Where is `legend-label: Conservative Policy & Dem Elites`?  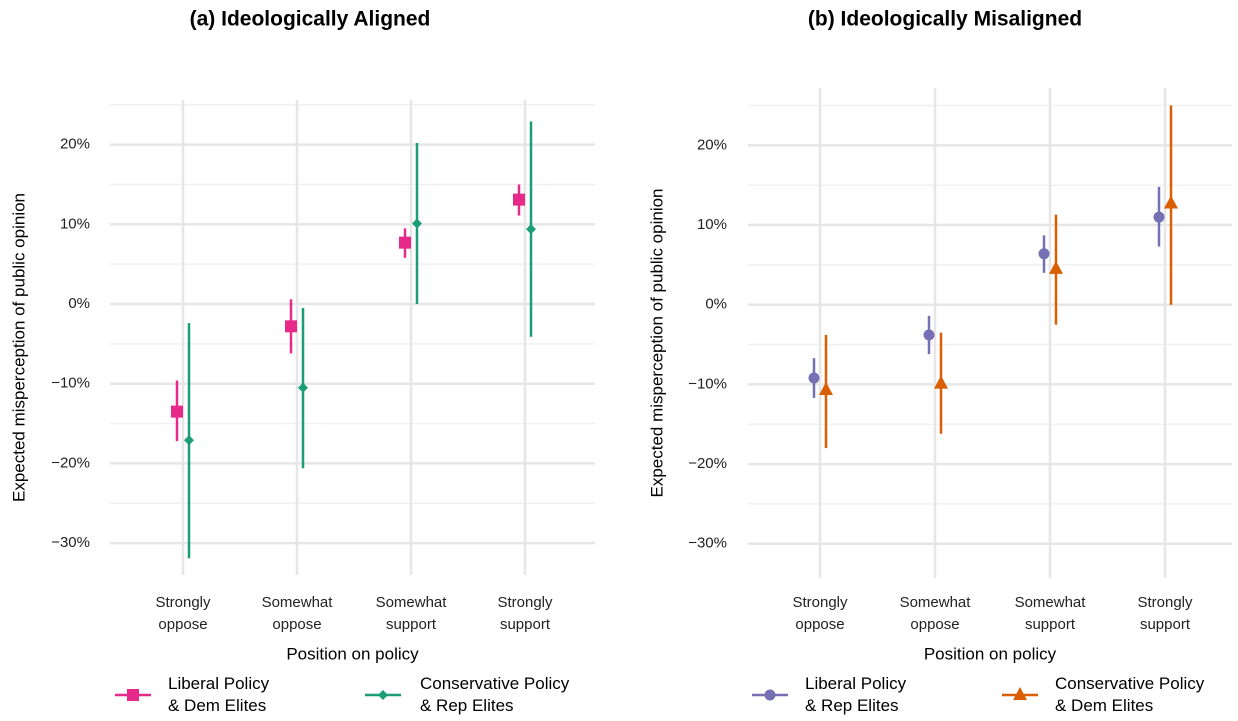
legend-label: Conservative Policy & Dem Elites is located at coordinates (1130, 694).